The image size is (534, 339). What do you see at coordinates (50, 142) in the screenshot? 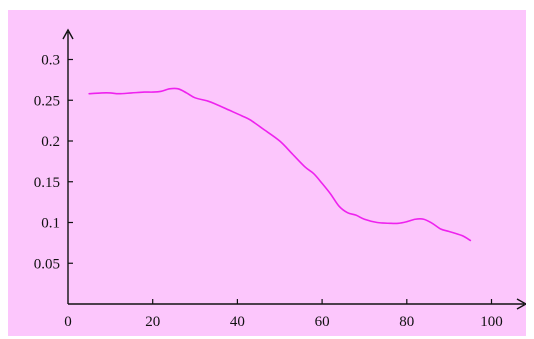
I see `y-tick-label: 0.2` at bounding box center [50, 142].